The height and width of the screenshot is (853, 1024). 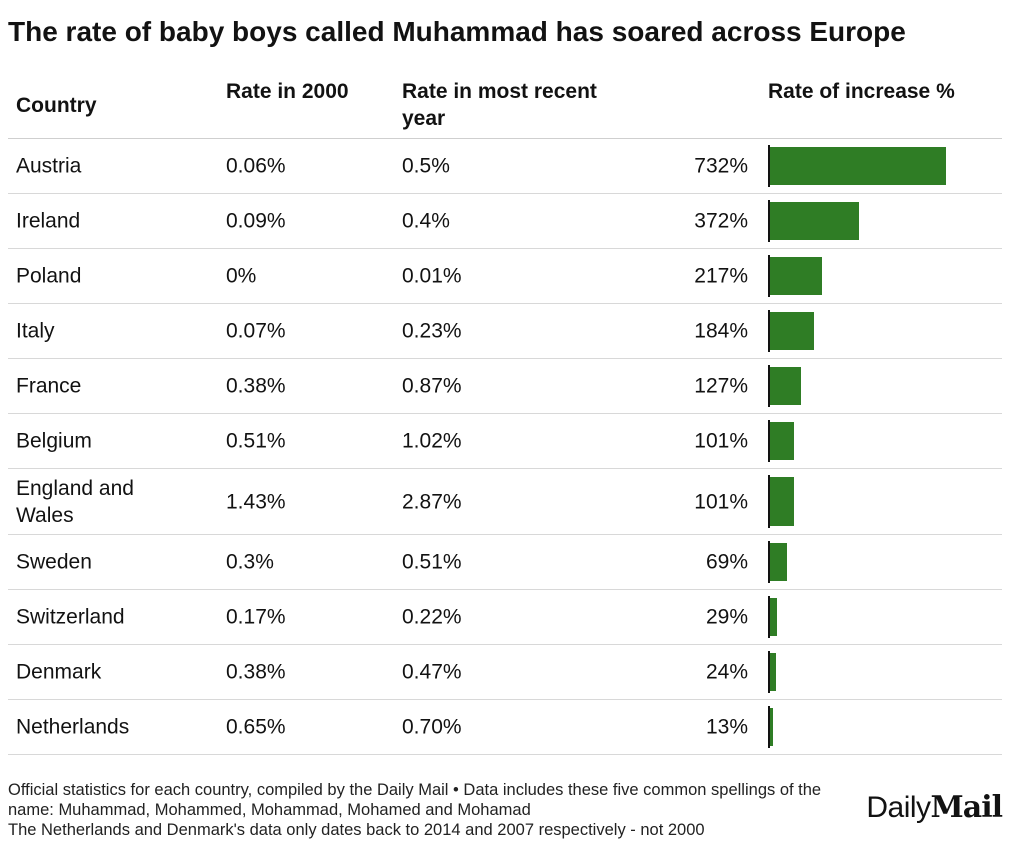 I want to click on increase-label: 184%, so click(x=721, y=331).